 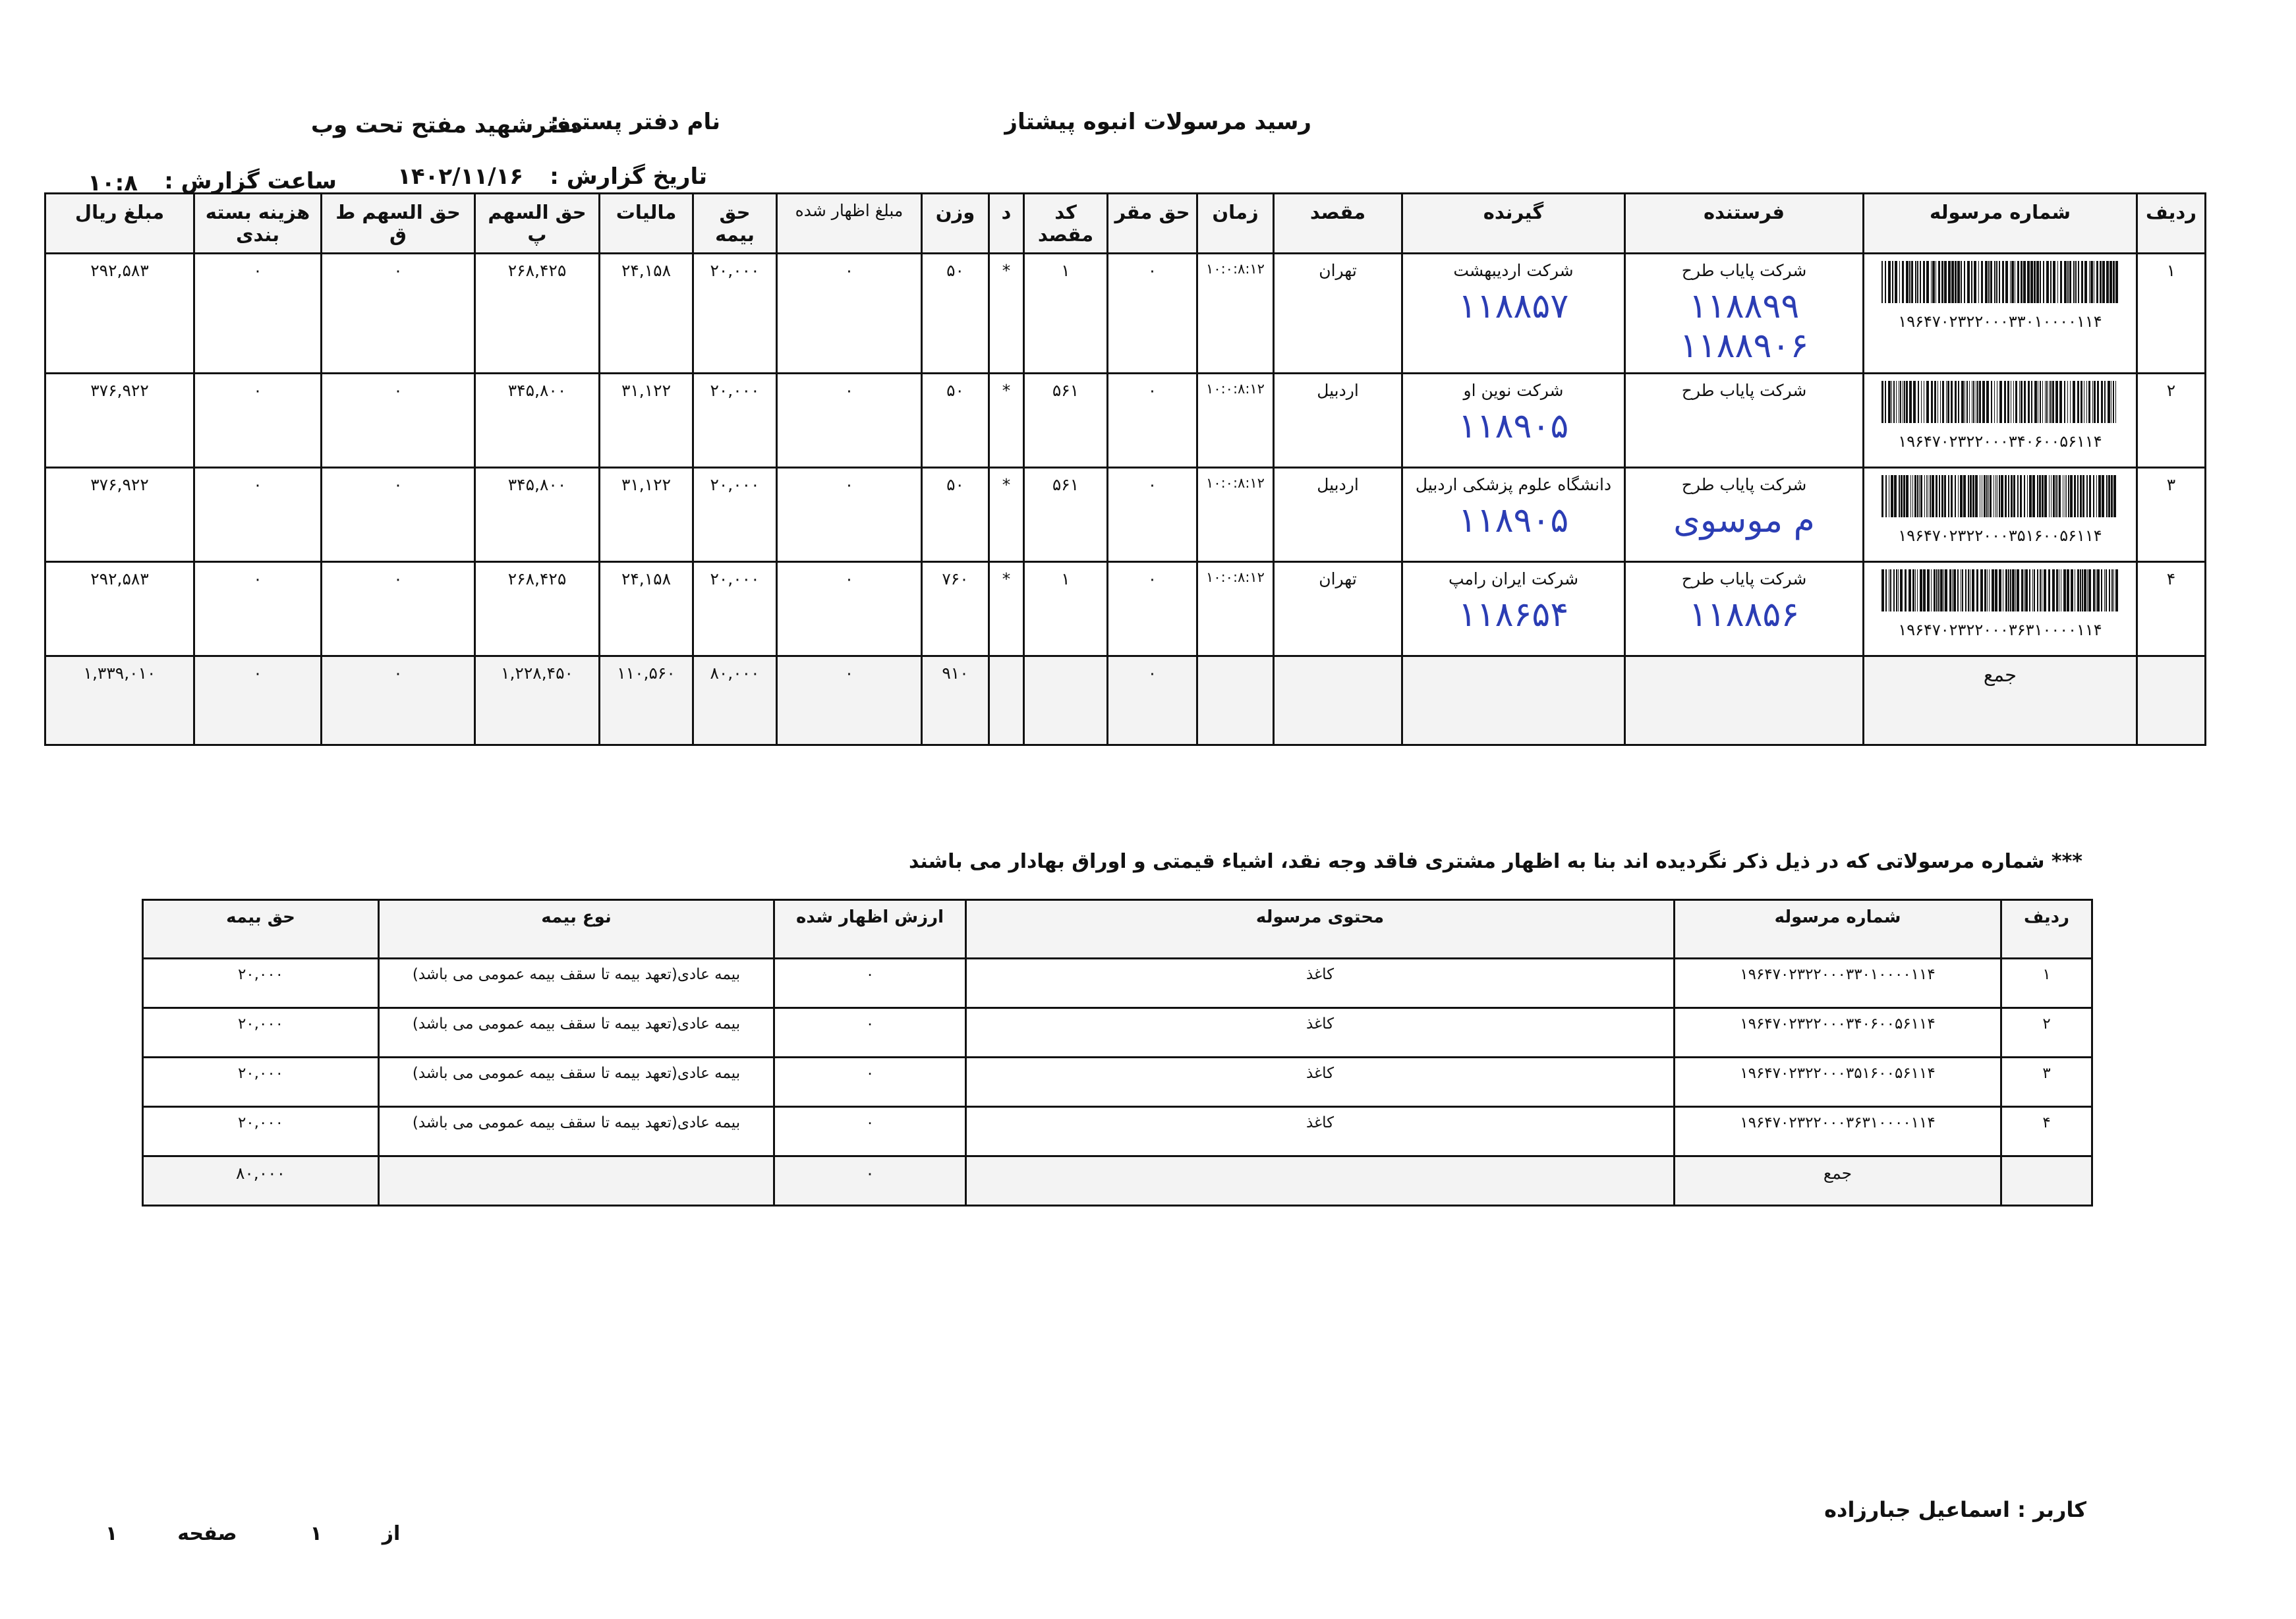 I want to click on cell-sender: شرکت پایاب طرح ۱۱۸۸۹۹ ۱۱۸۸۹۰۶, so click(x=1744, y=313).